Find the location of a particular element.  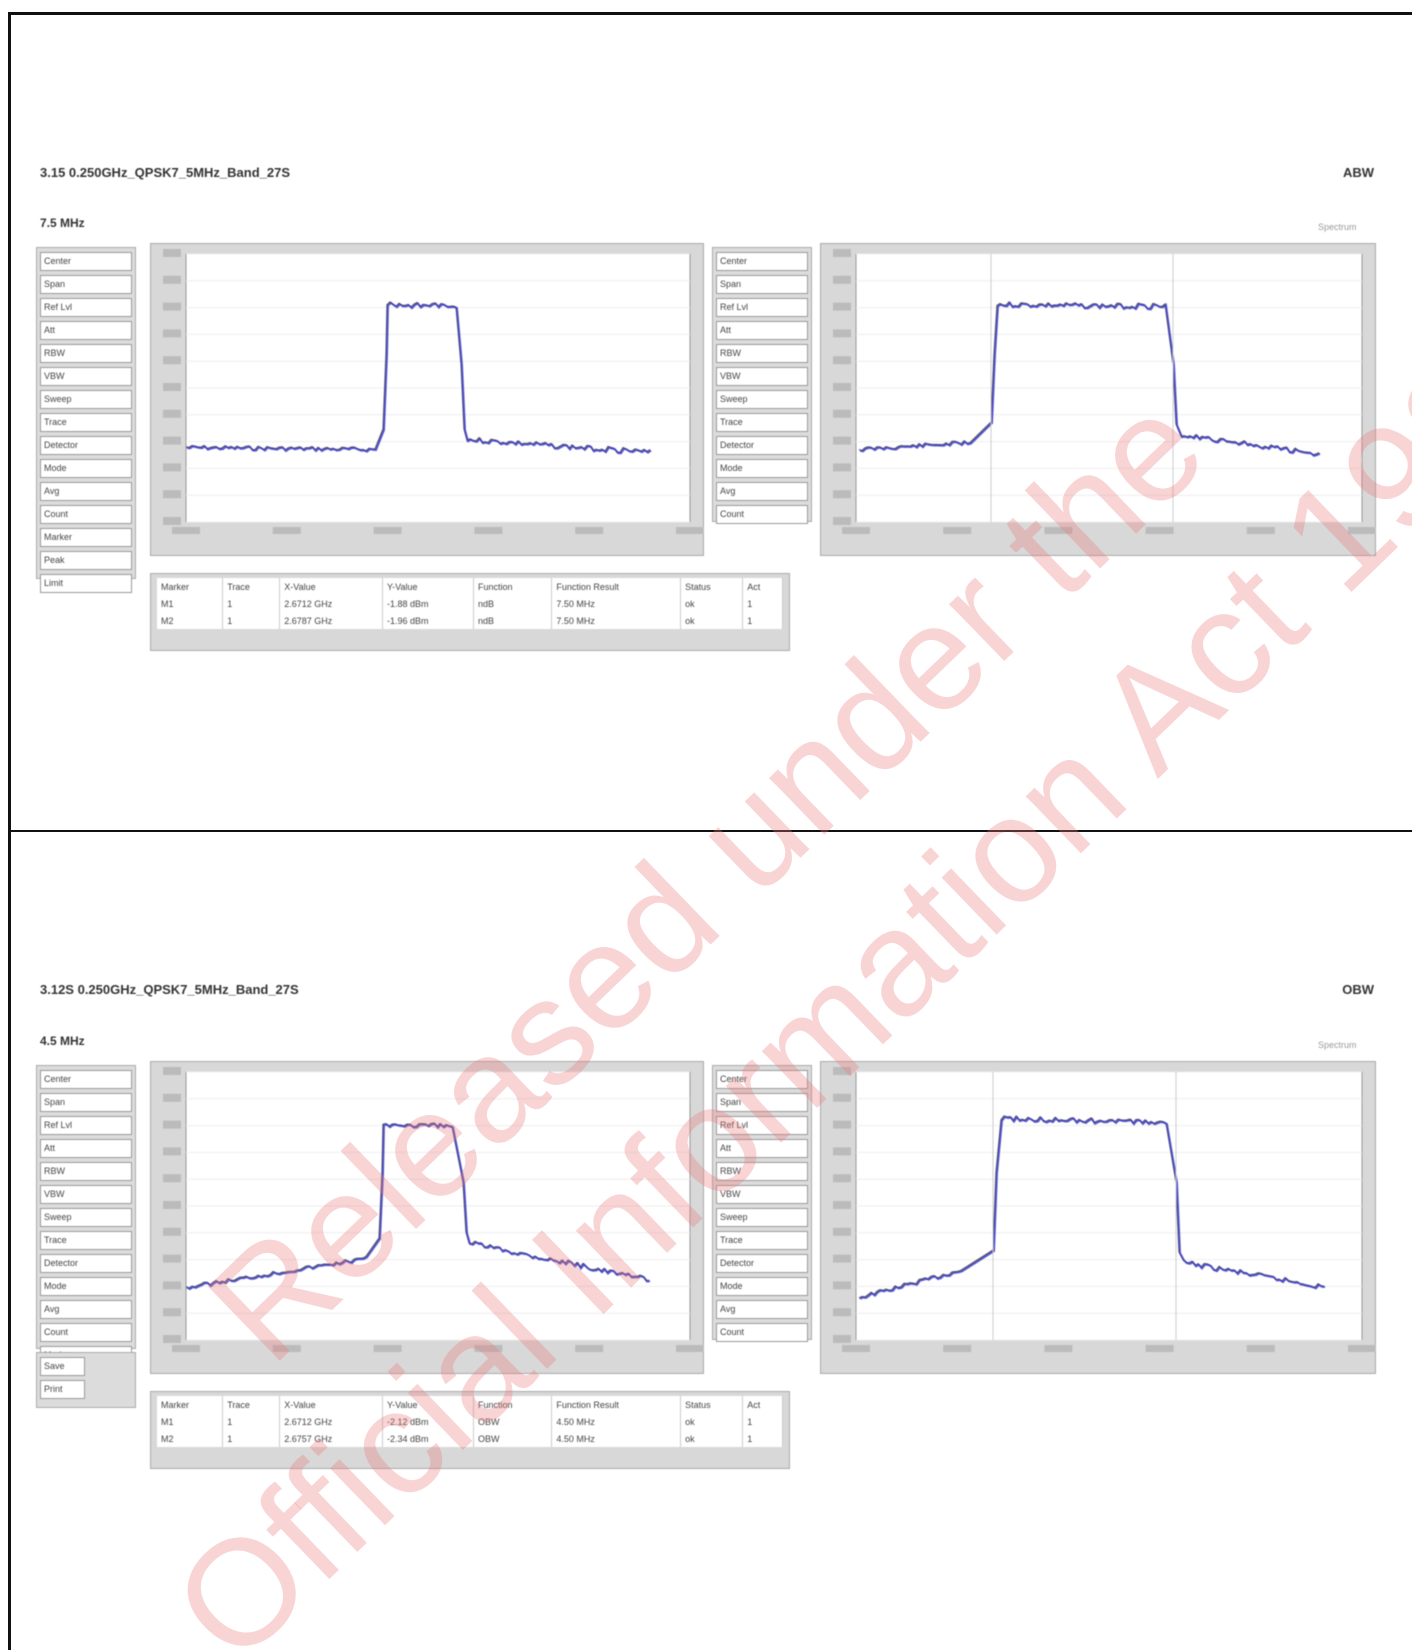

column-header: Function is located at coordinates (513, 1404).